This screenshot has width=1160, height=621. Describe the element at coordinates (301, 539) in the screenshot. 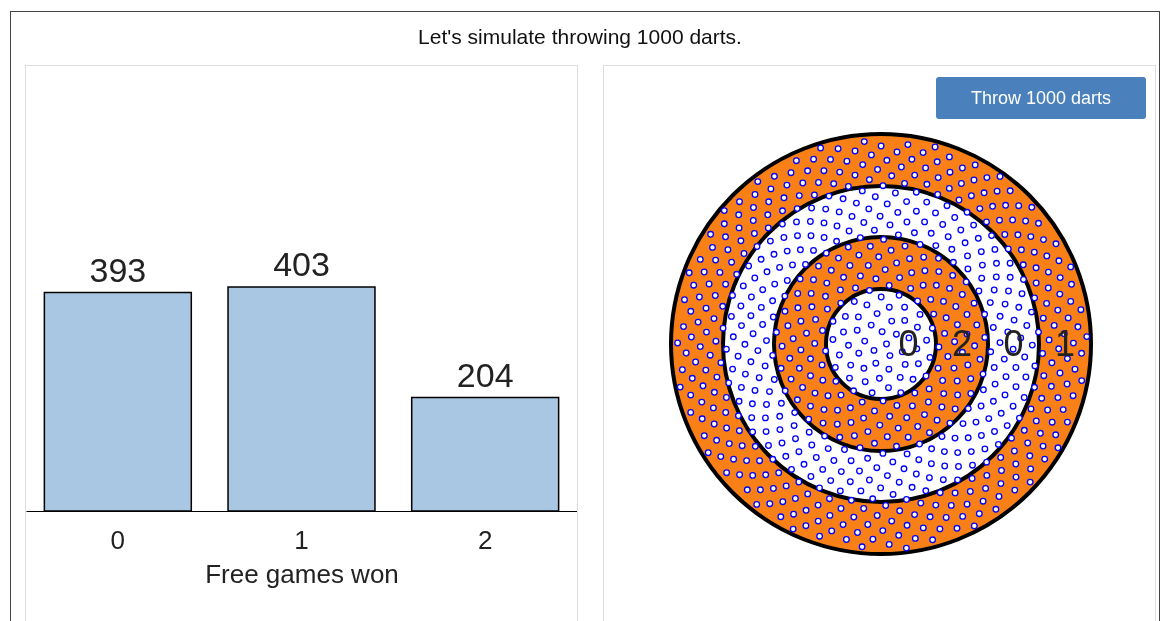

I see `x-tick-label: 1` at that location.